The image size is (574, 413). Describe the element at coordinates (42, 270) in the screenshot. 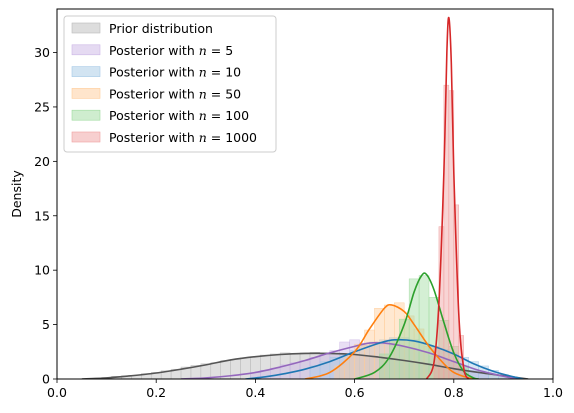

I see `y-tick-label: 10` at that location.